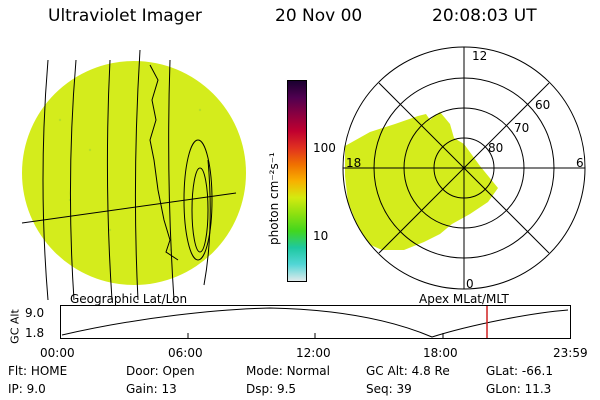  What do you see at coordinates (308, 371) in the screenshot?
I see `status-mode-value: Normal` at bounding box center [308, 371].